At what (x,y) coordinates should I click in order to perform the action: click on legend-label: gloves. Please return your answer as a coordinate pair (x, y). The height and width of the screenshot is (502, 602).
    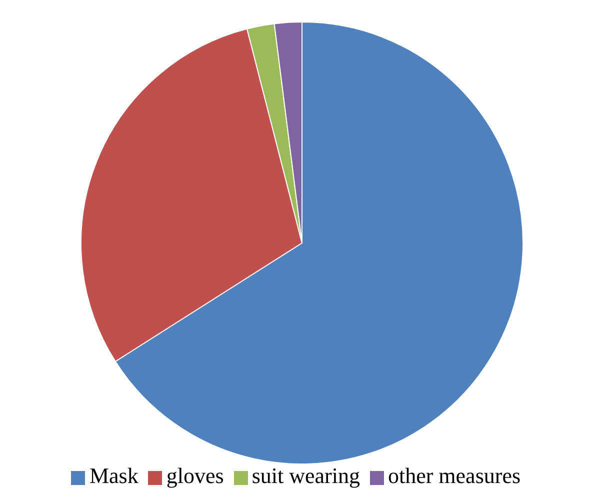
    Looking at the image, I should click on (195, 475).